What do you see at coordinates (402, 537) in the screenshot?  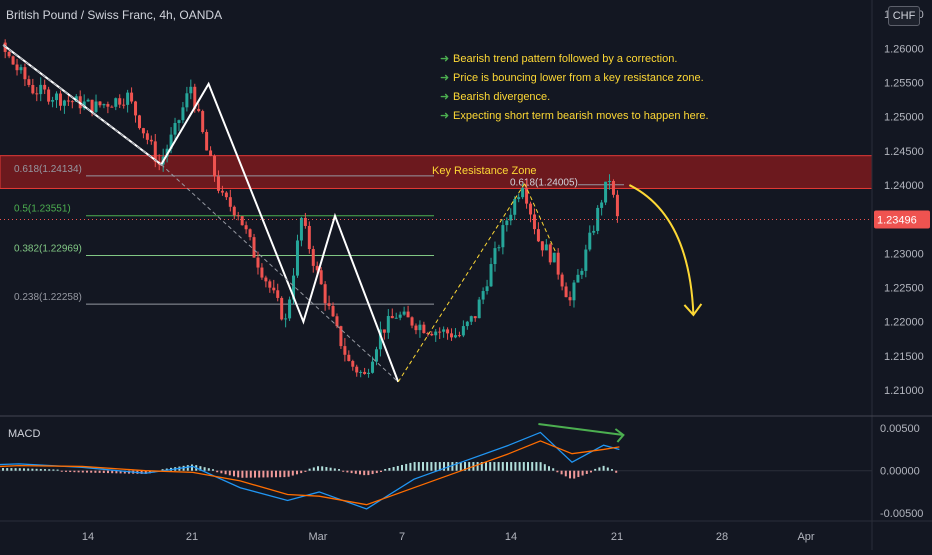 I see `time-tick-label: 7` at bounding box center [402, 537].